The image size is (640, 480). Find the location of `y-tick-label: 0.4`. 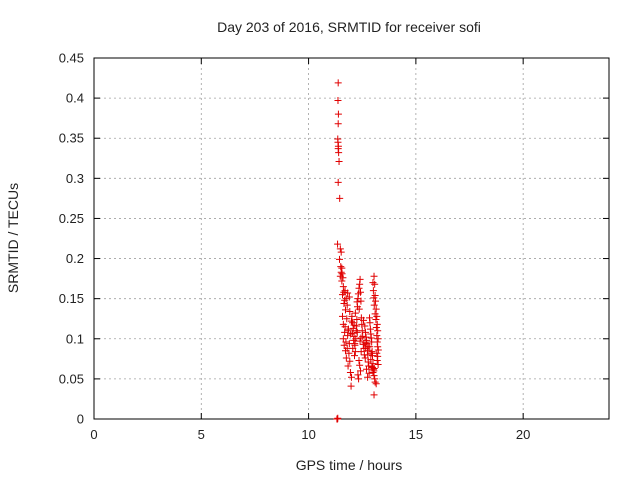

y-tick-label: 0.4 is located at coordinates (75, 98).